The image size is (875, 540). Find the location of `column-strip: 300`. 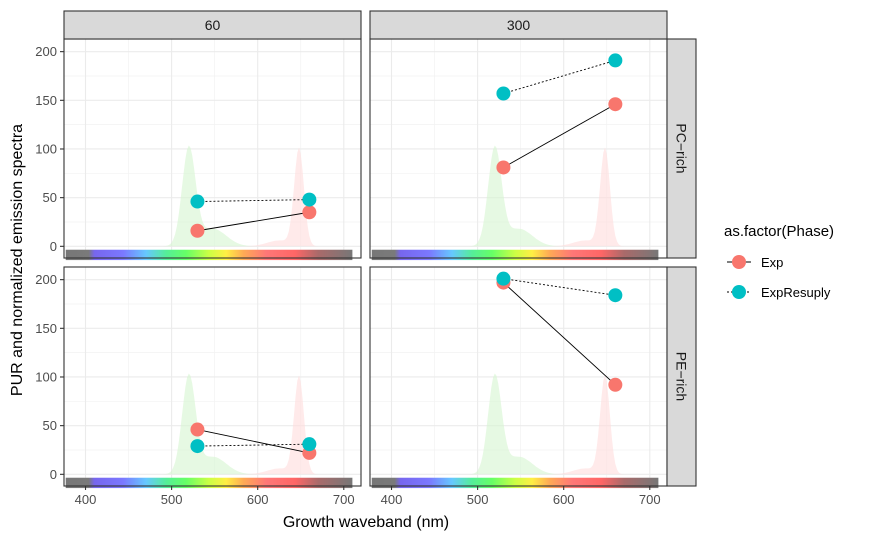

column-strip: 300 is located at coordinates (518, 25).